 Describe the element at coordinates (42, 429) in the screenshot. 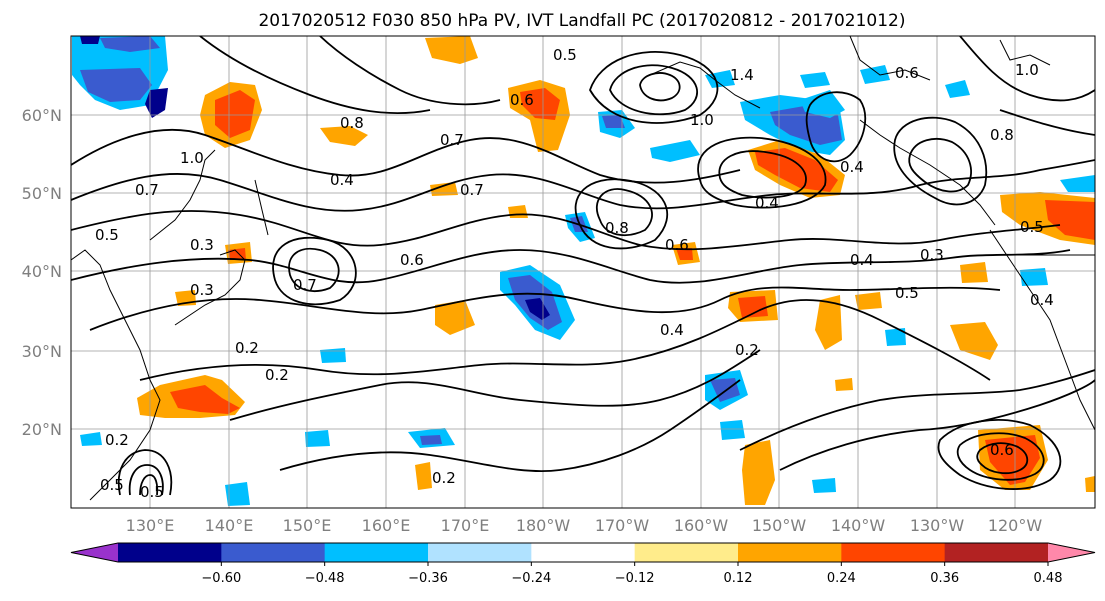

I see `lat-label: 20°N` at that location.